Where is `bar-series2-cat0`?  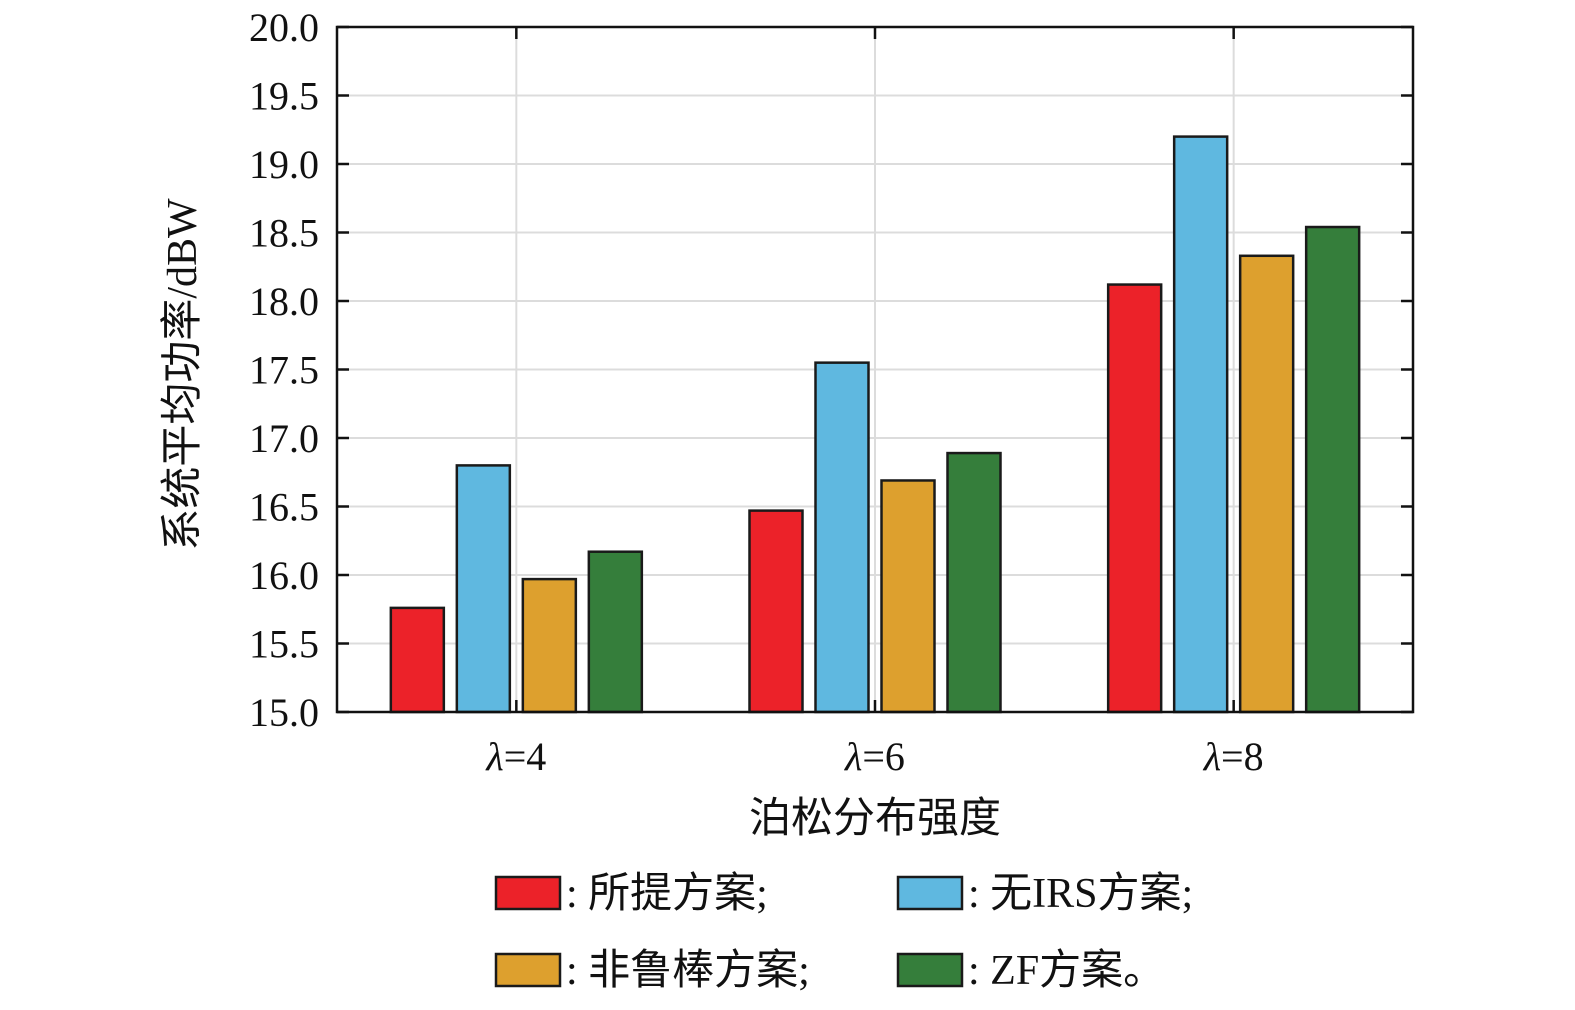 bar-series2-cat0 is located at coordinates (549, 645).